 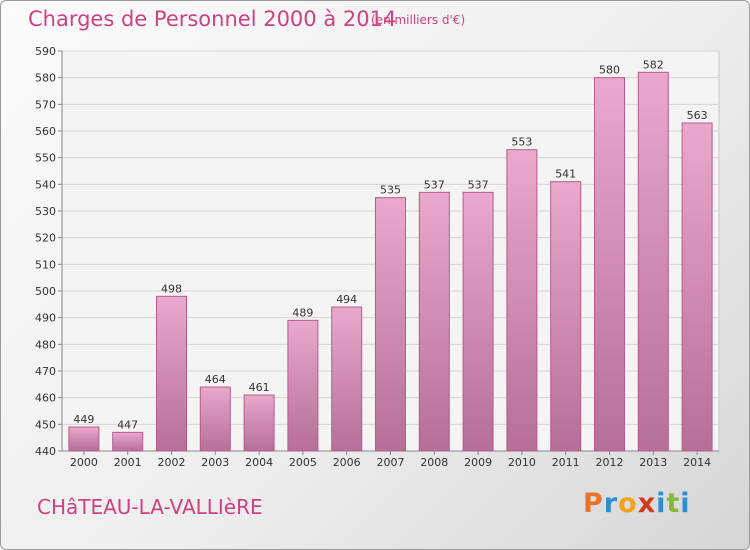 I want to click on data-label-2006: 494, so click(x=346, y=299).